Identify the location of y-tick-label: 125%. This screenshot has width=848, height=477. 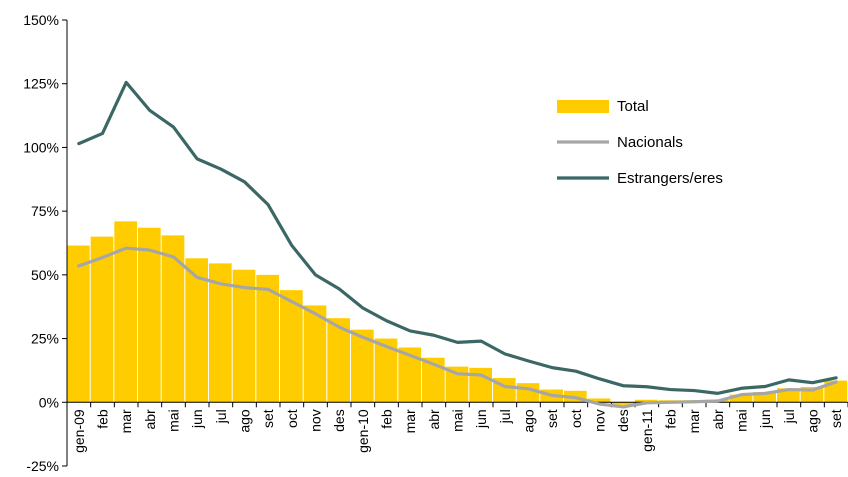
(41, 84).